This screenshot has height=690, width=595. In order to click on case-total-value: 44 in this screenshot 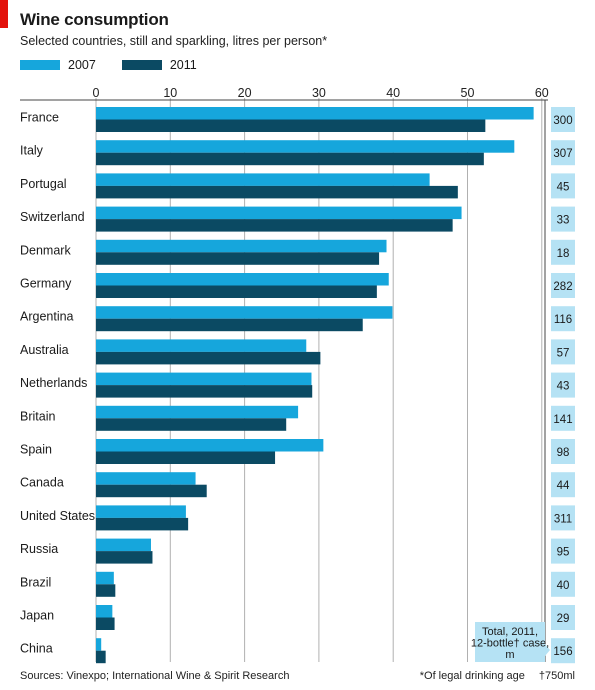, I will do `click(563, 486)`.